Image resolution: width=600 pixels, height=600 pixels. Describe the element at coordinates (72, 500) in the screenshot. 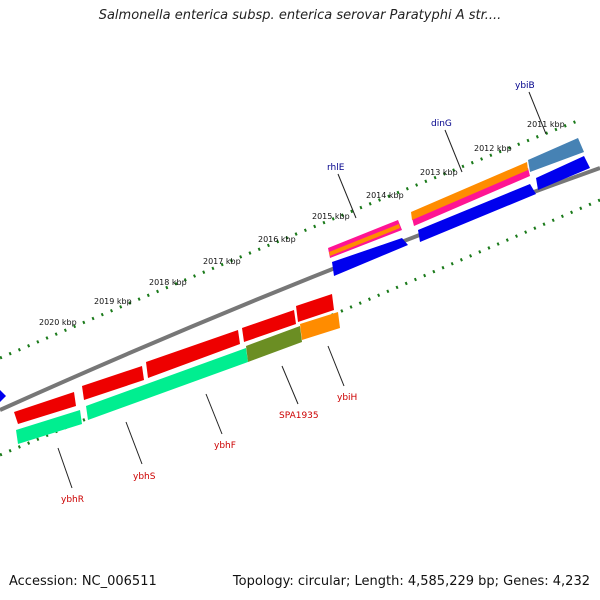

I see `label-ybhr: ybhR` at that location.